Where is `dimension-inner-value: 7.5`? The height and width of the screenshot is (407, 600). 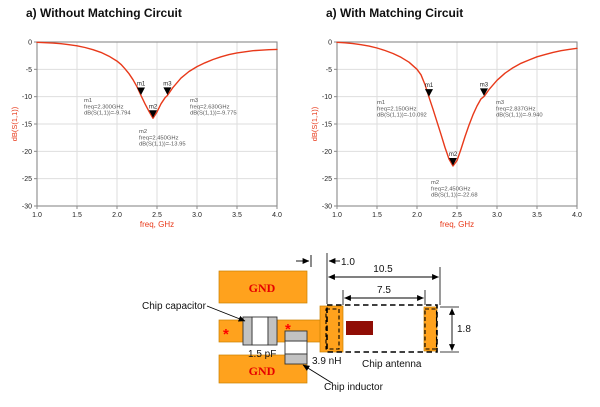 dimension-inner-value: 7.5 is located at coordinates (384, 290).